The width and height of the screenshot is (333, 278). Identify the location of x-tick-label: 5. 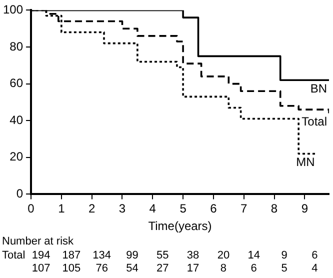
(183, 209).